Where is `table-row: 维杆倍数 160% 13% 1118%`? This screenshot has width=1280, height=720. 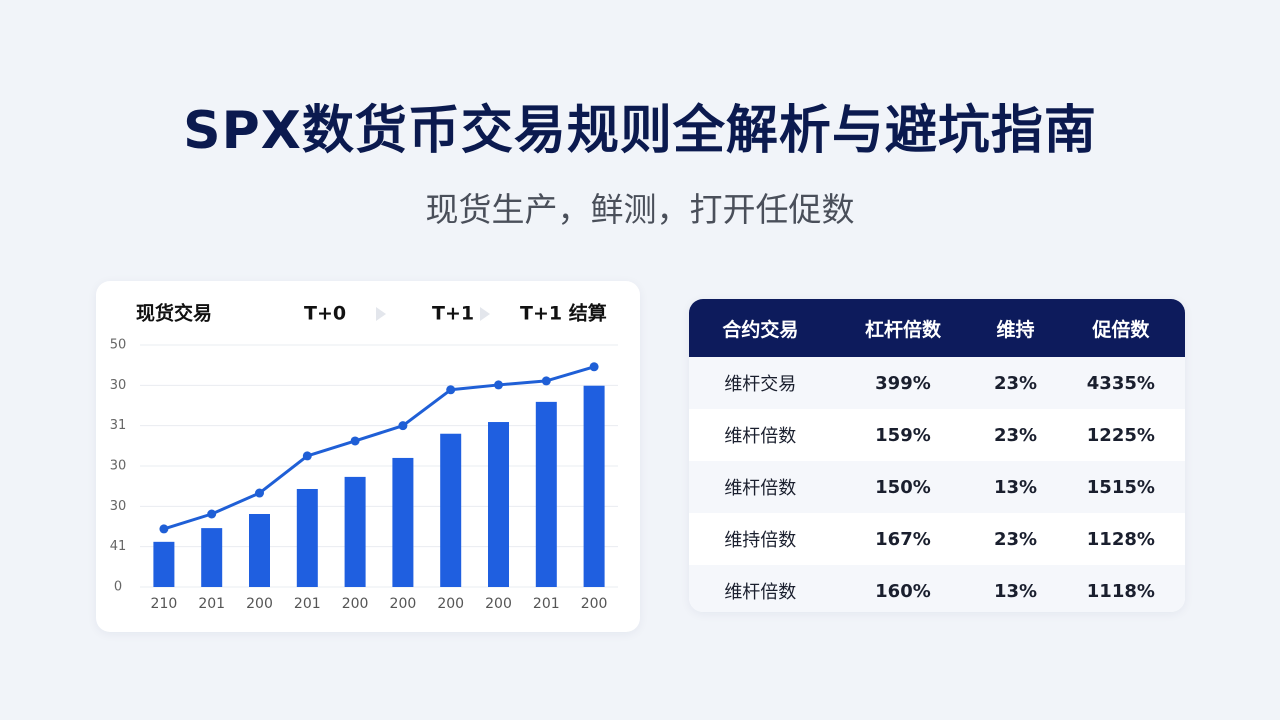 table-row: 维杆倍数 160% 13% 1118% is located at coordinates (937, 588).